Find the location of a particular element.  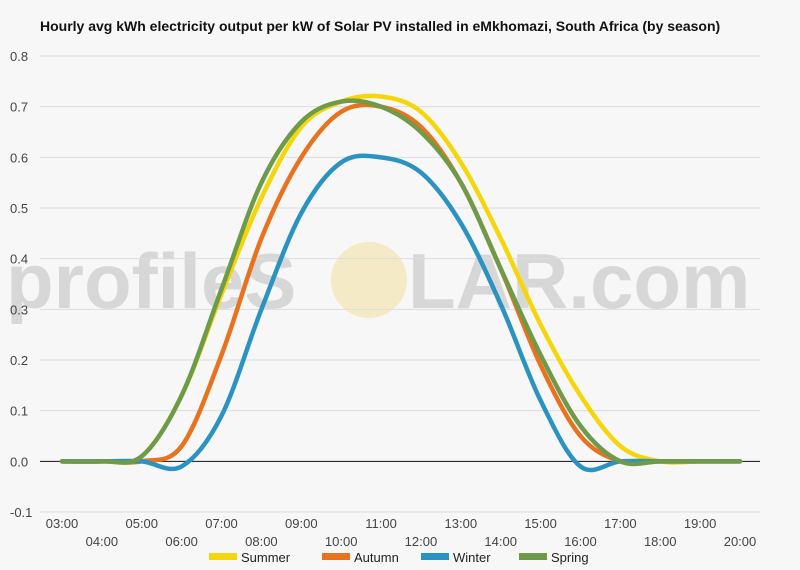

x-tick-label: 07:00 is located at coordinates (221, 523).